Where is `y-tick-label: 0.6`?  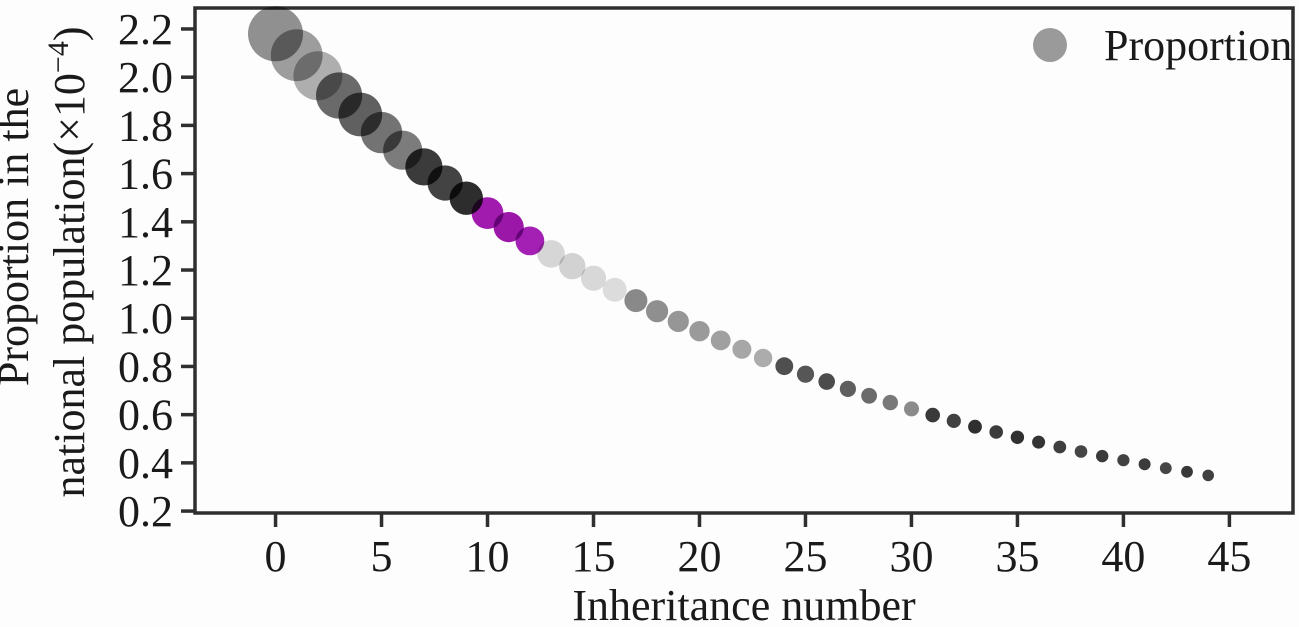
y-tick-label: 0.6 is located at coordinates (145, 415).